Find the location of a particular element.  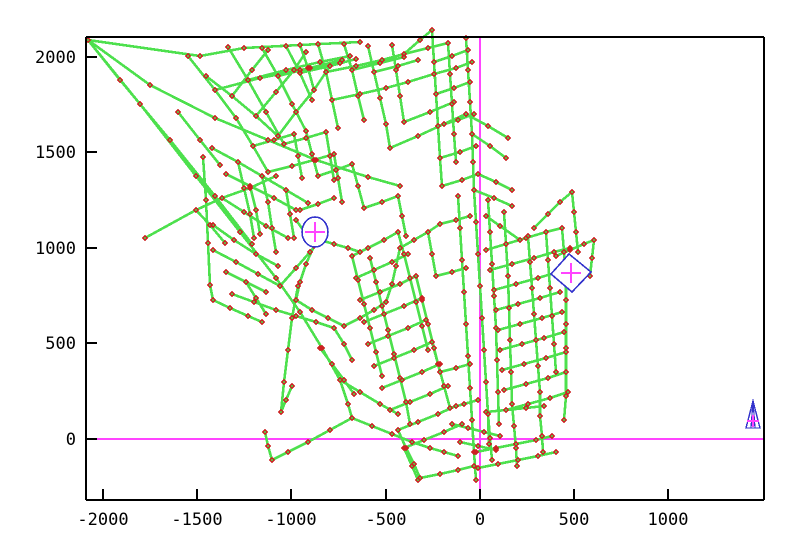

y-tick-labels: 0 500 1000 1500 2000 is located at coordinates (55, 249).